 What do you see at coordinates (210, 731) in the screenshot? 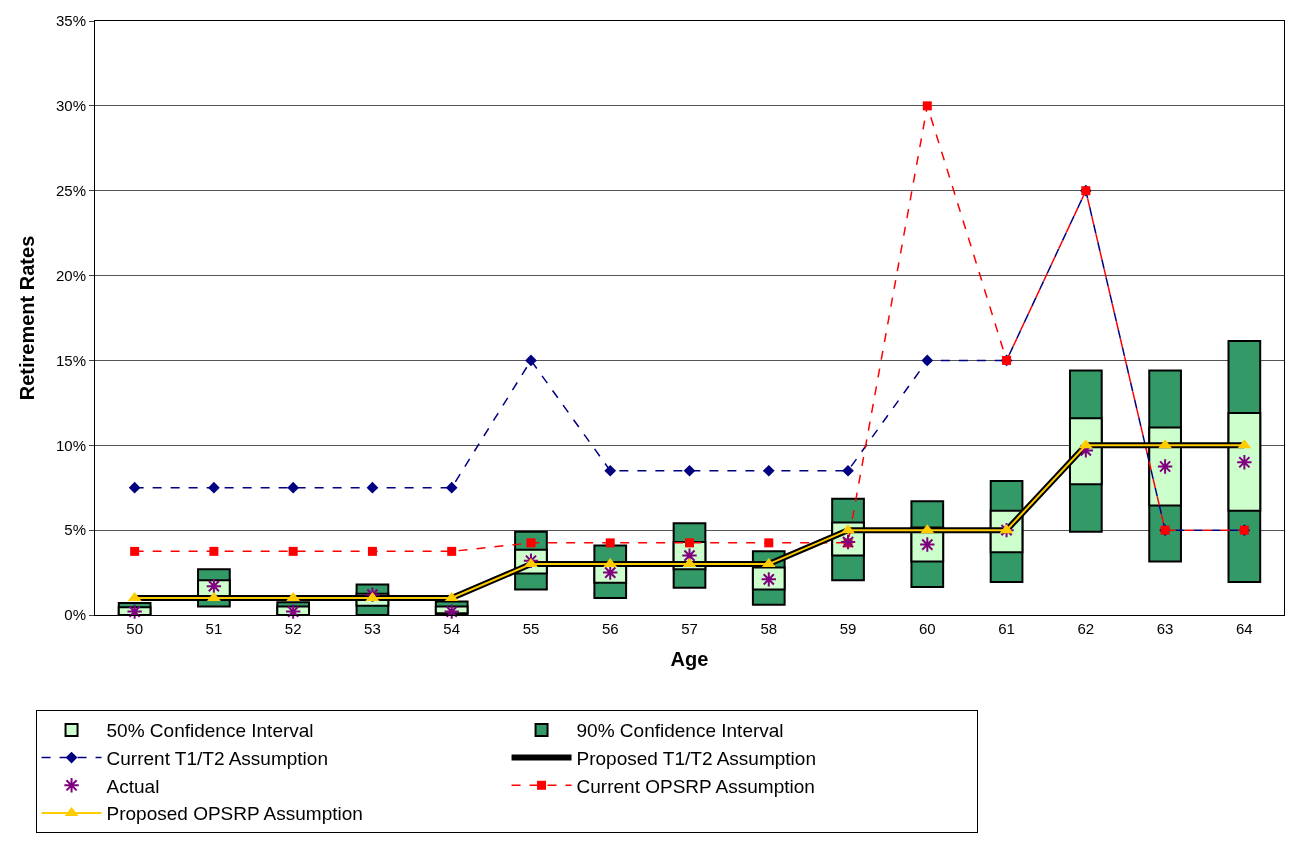
I see `legend-label: 50% Confidence Interval` at bounding box center [210, 731].